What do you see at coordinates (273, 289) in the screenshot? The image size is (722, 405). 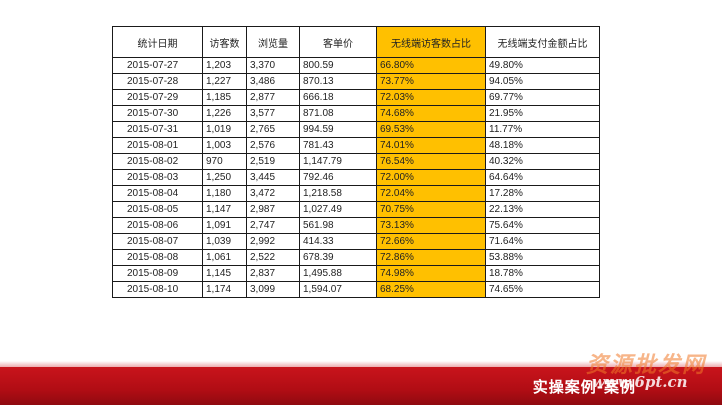 I see `table-cell: 3,099` at bounding box center [273, 289].